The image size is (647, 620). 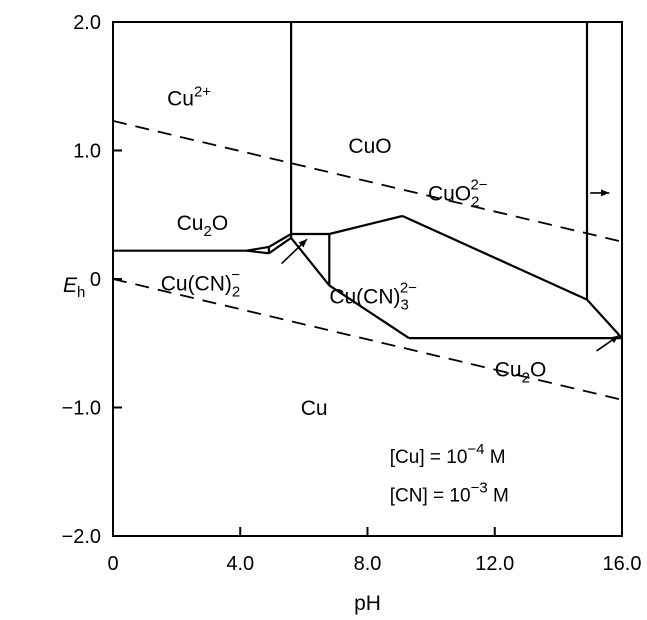 I want to click on region-label-cuo2: CuO22−, so click(x=458, y=194).